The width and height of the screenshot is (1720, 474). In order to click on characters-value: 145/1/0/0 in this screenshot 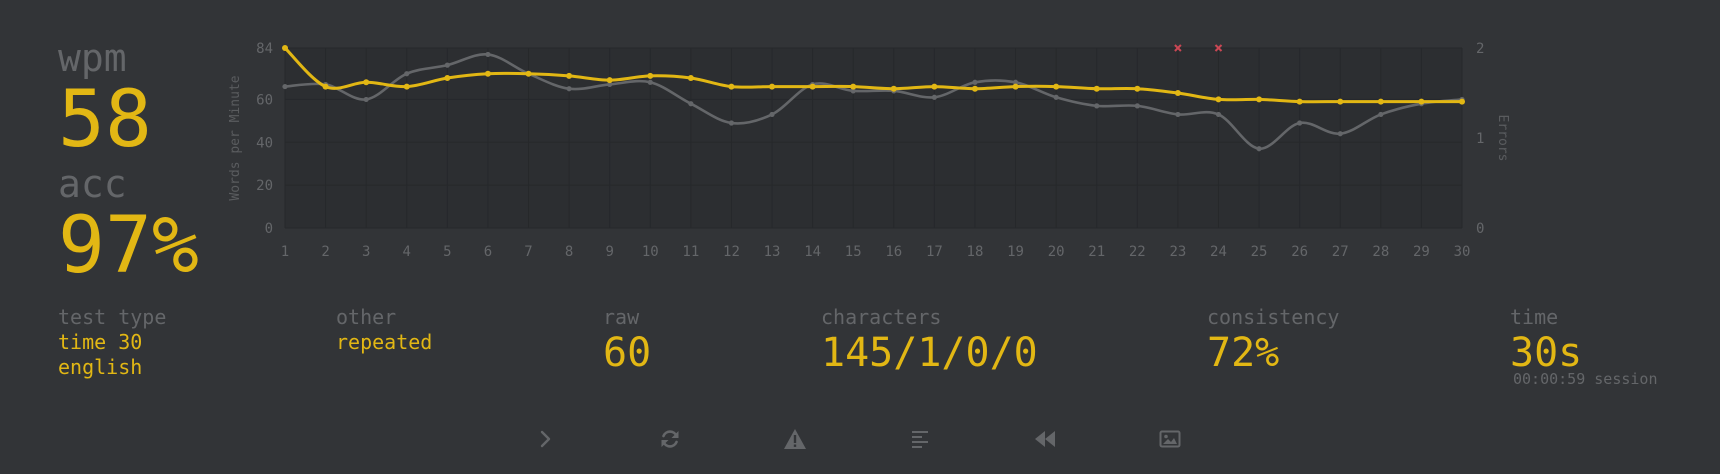, I will do `click(929, 353)`.